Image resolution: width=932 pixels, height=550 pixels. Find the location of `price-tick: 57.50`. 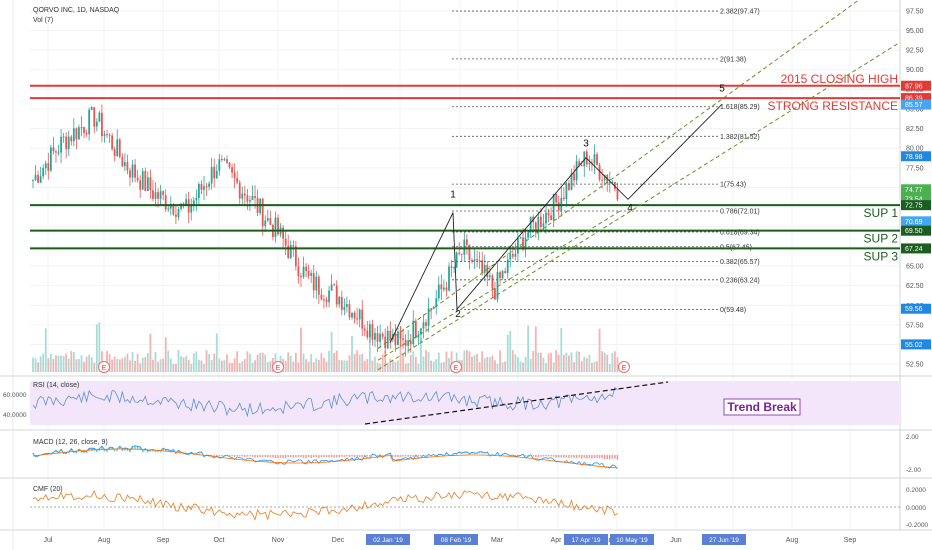

price-tick: 57.50 is located at coordinates (915, 325).